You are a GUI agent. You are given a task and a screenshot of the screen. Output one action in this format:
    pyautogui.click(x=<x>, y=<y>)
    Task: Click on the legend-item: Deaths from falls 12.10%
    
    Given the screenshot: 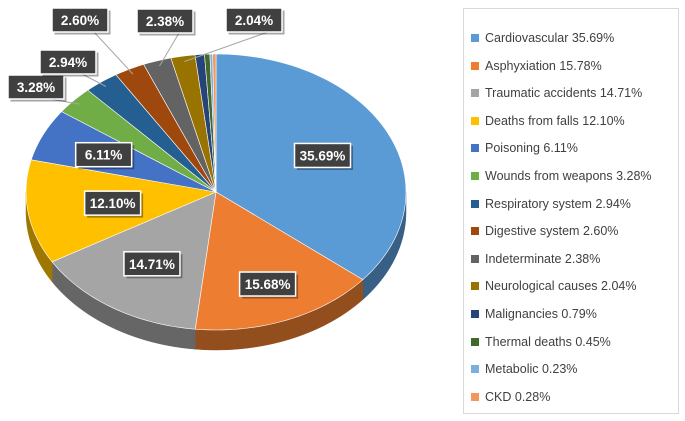 What is the action you would take?
    pyautogui.click(x=548, y=121)
    